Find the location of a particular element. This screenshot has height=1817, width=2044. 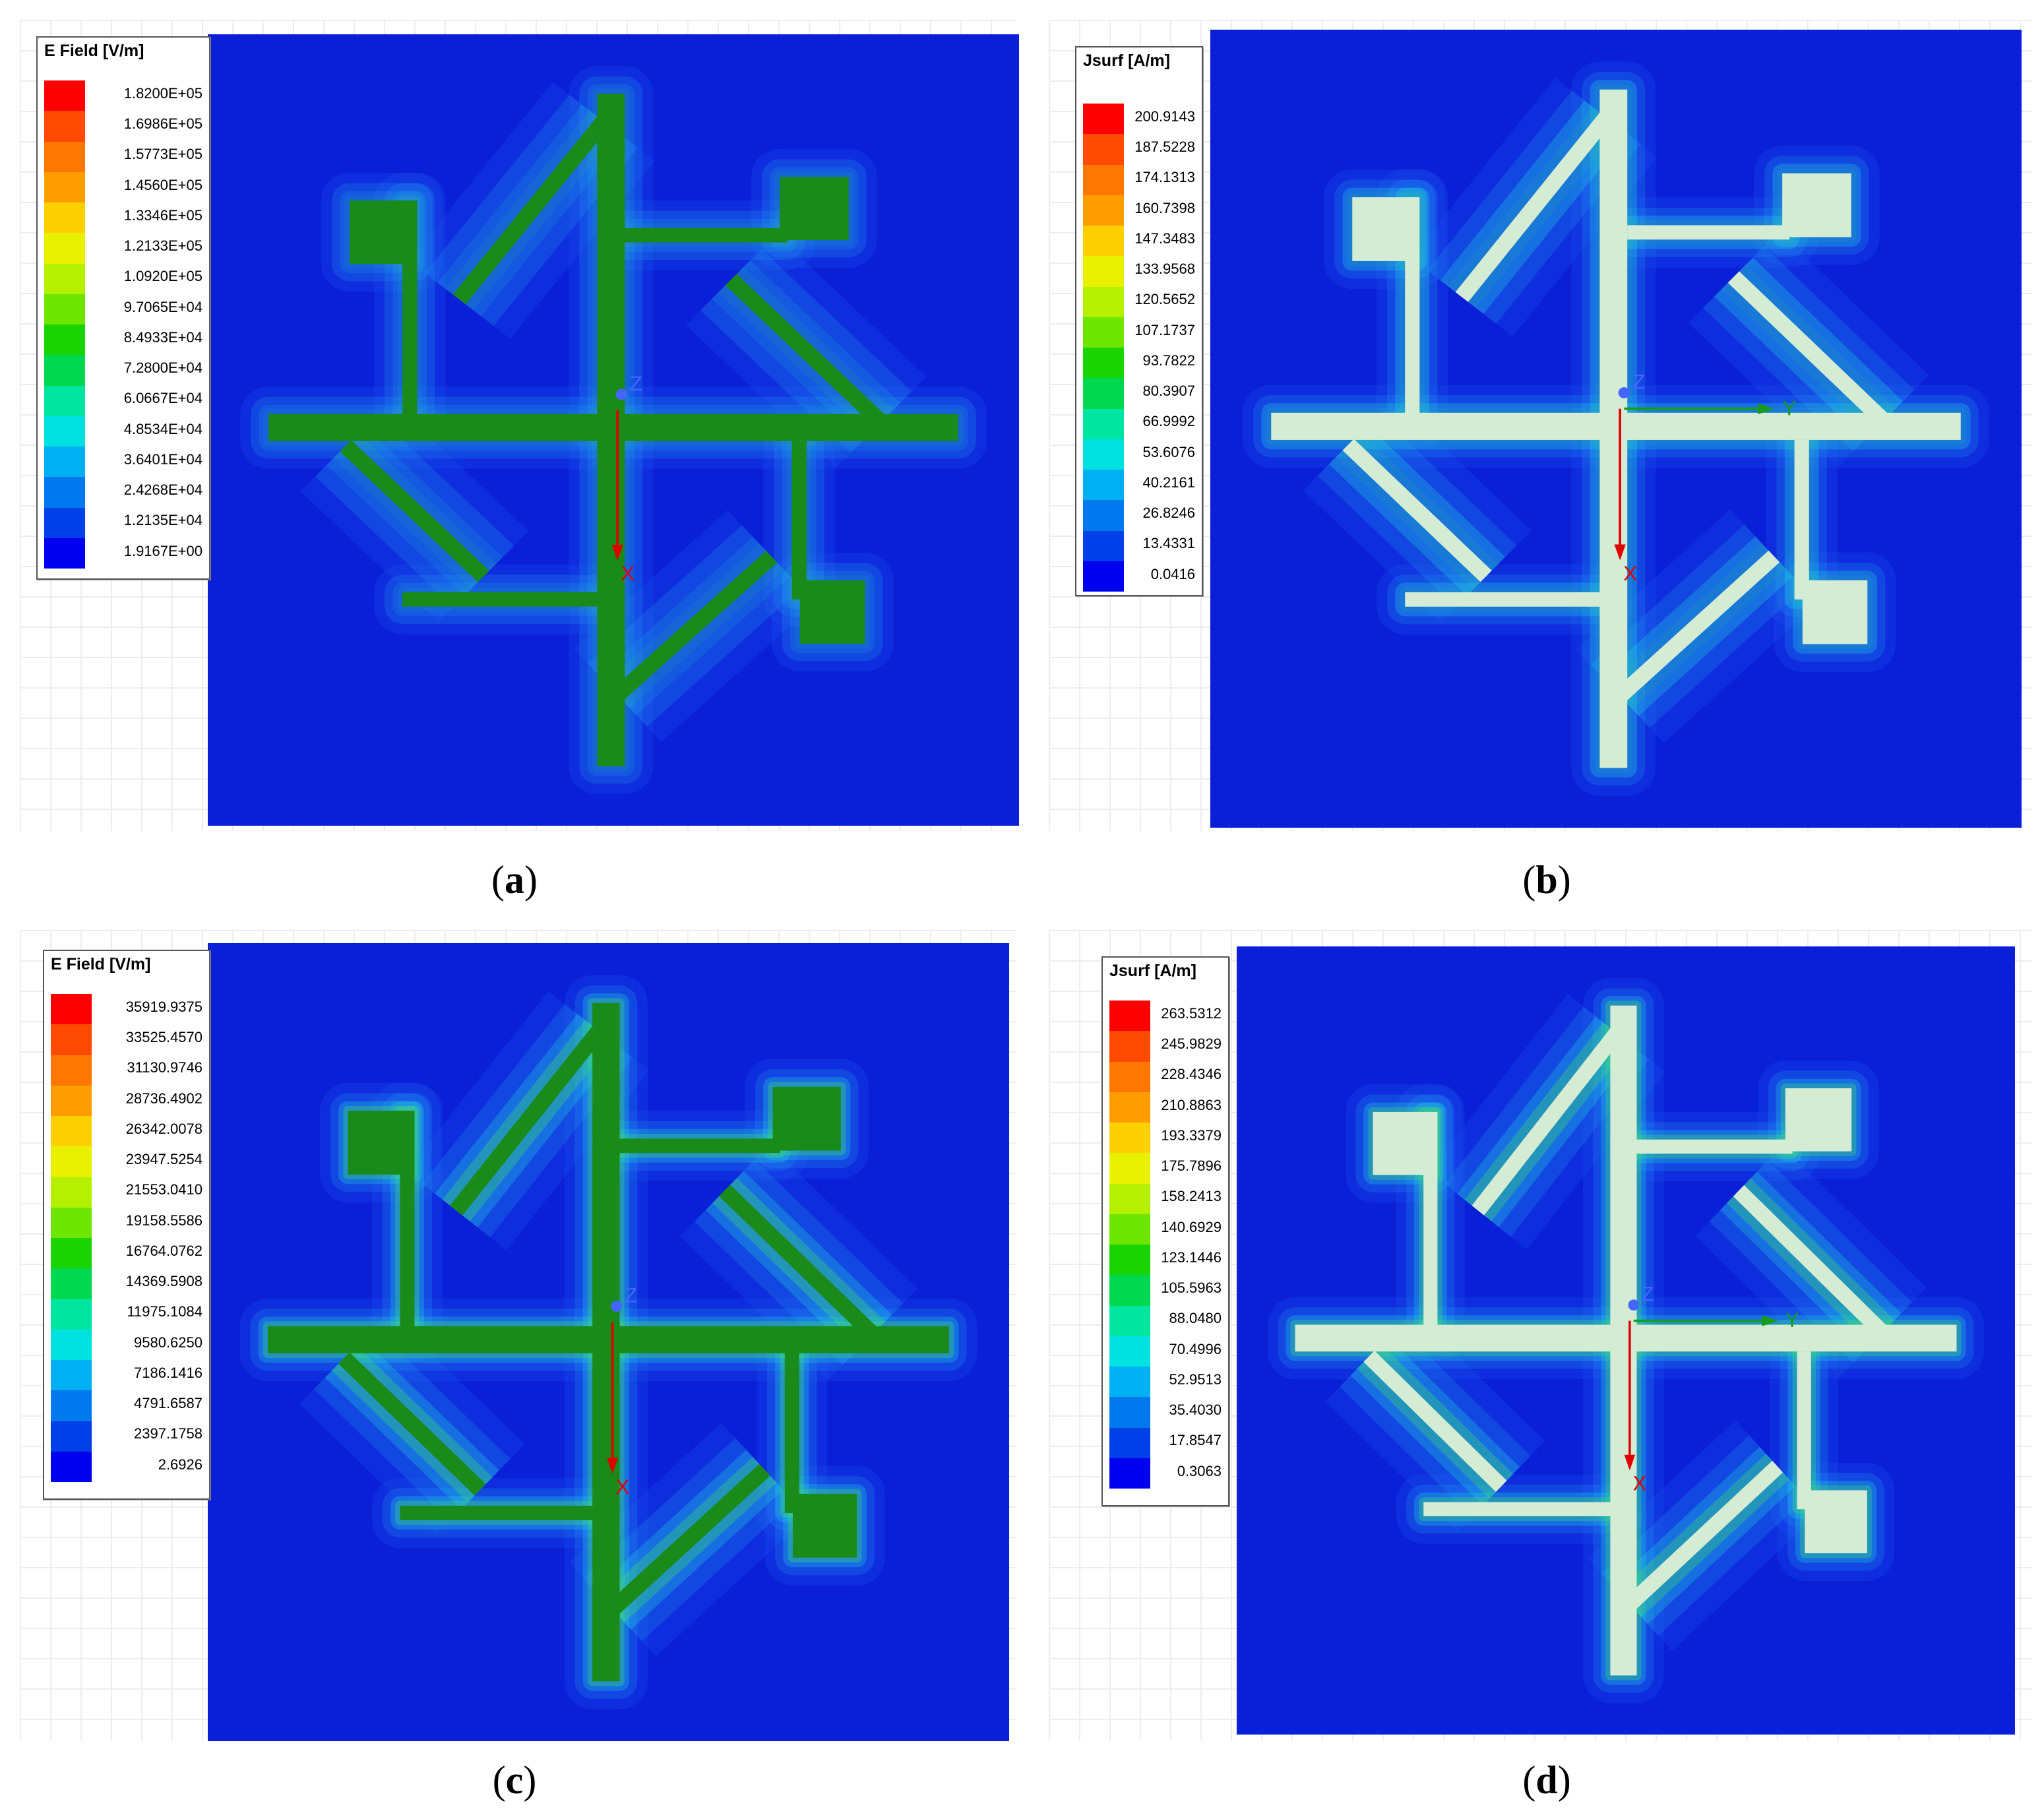

legend-value: 31130.9746 is located at coordinates (164, 1068).